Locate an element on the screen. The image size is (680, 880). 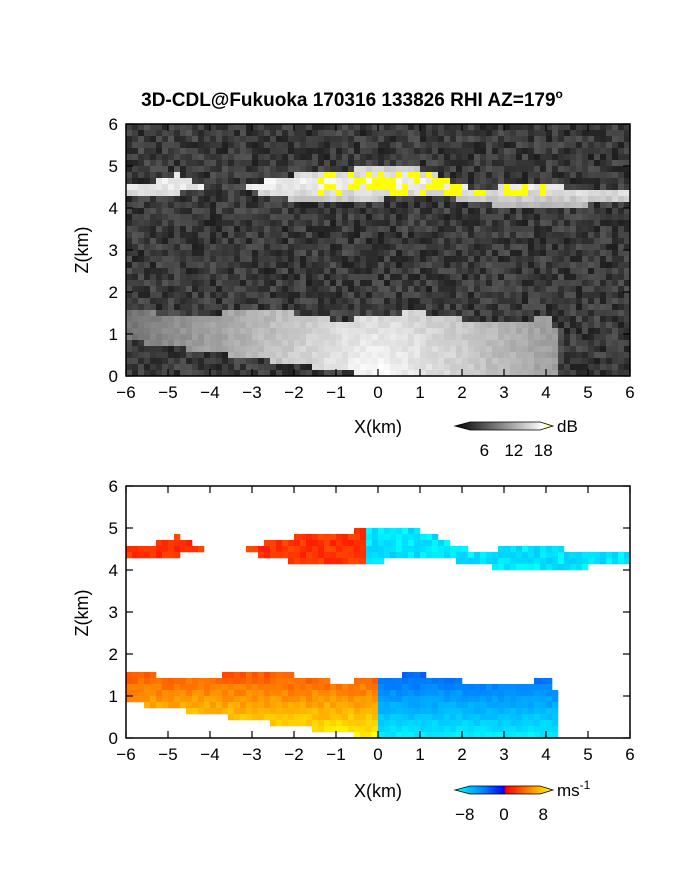
velocity-colorbar-ticks: −8 0 8 is located at coordinates (501, 814).